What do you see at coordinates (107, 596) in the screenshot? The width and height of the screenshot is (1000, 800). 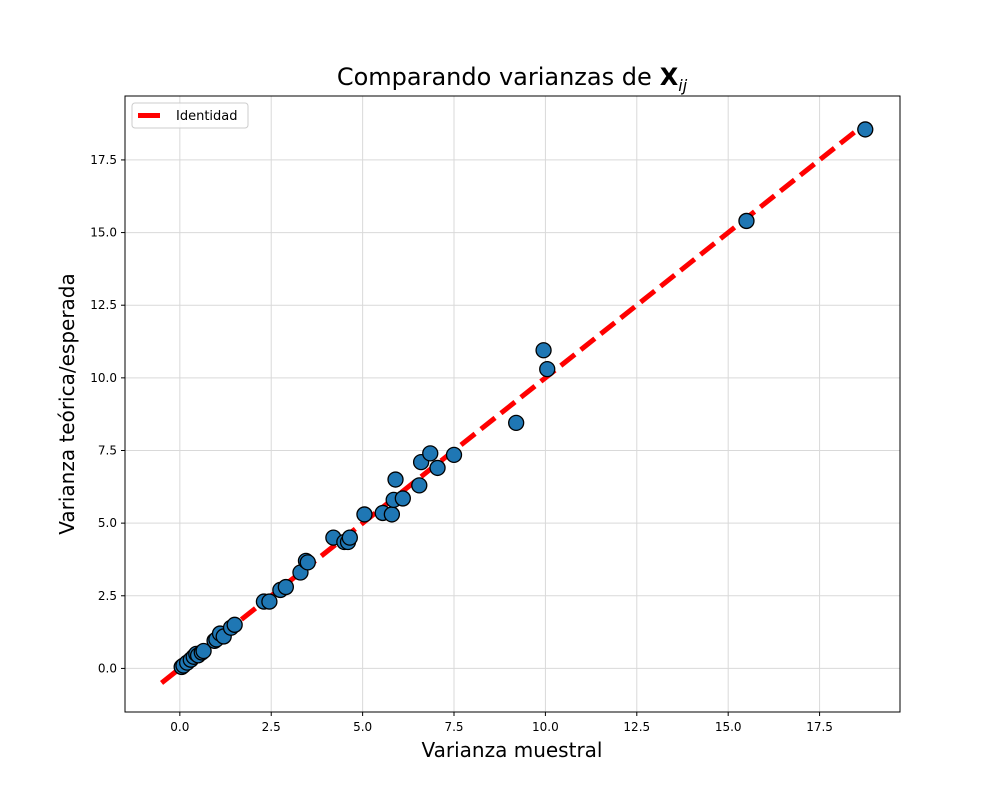 I see `y-tick-label: 2.5` at bounding box center [107, 596].